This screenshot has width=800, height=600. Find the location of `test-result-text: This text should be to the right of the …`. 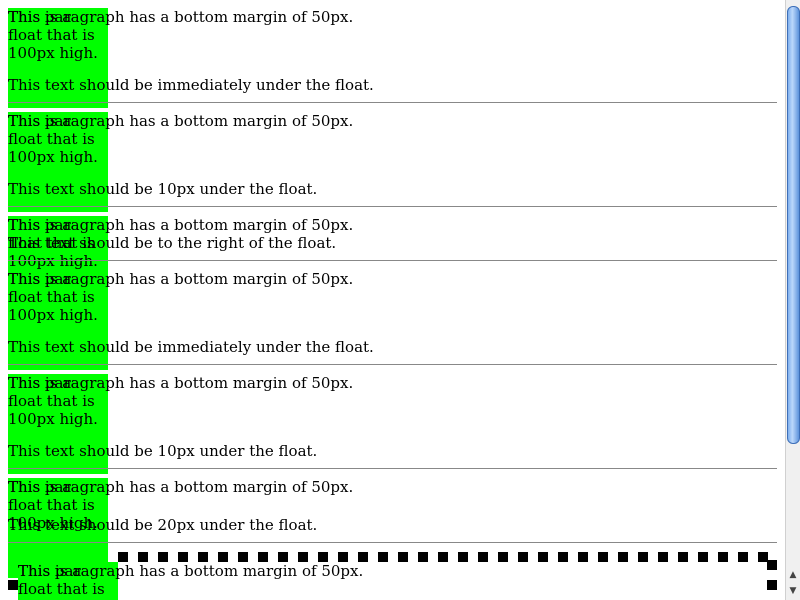

test-result-text: This text should be to the right of the … is located at coordinates (172, 243).